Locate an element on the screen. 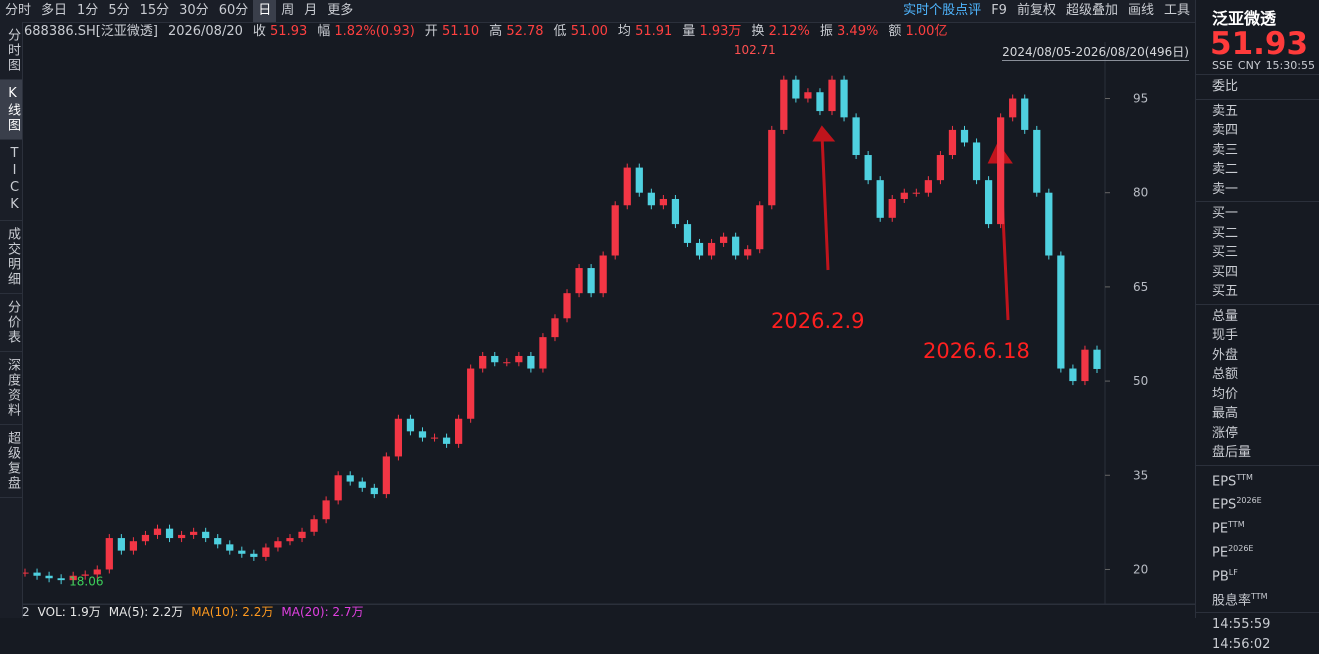 This screenshot has width=1319, height=654. info-field: 换 2.12% is located at coordinates (780, 32).